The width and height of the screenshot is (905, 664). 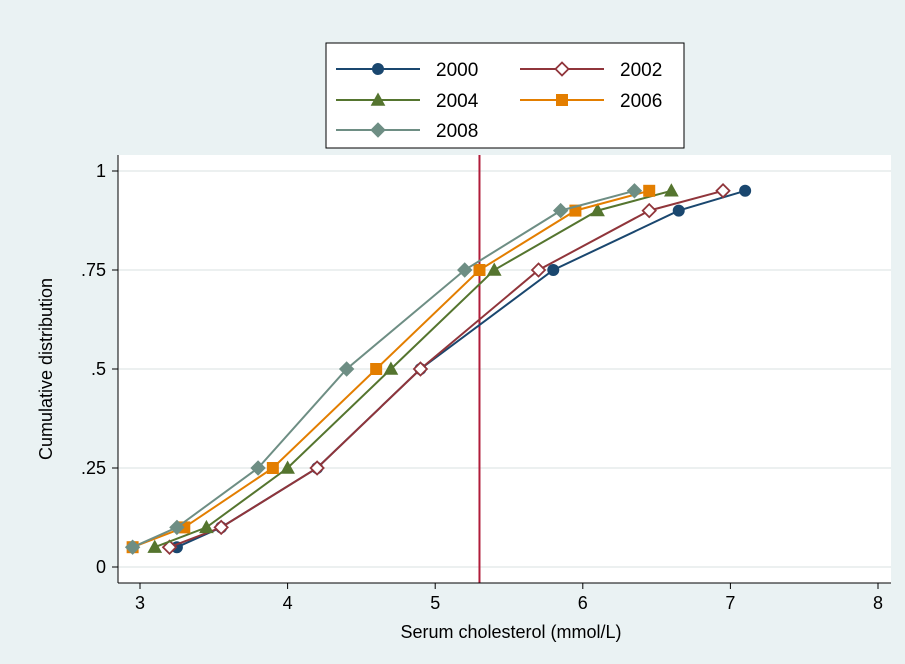 What do you see at coordinates (93, 468) in the screenshot?
I see `y-tick-label: .25` at bounding box center [93, 468].